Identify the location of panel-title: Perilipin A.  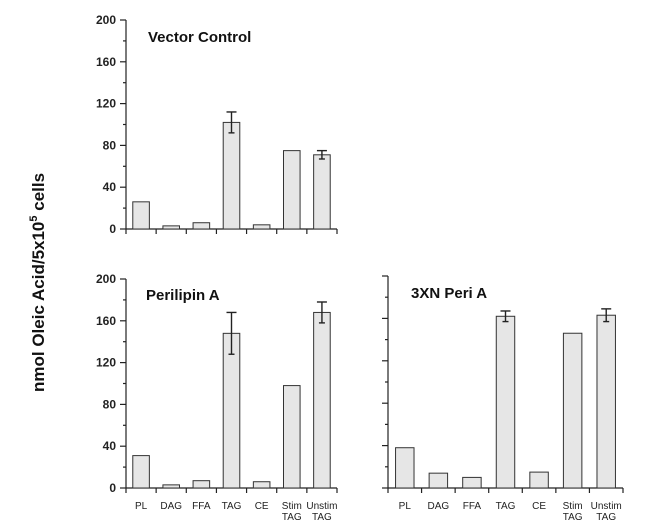
(183, 295).